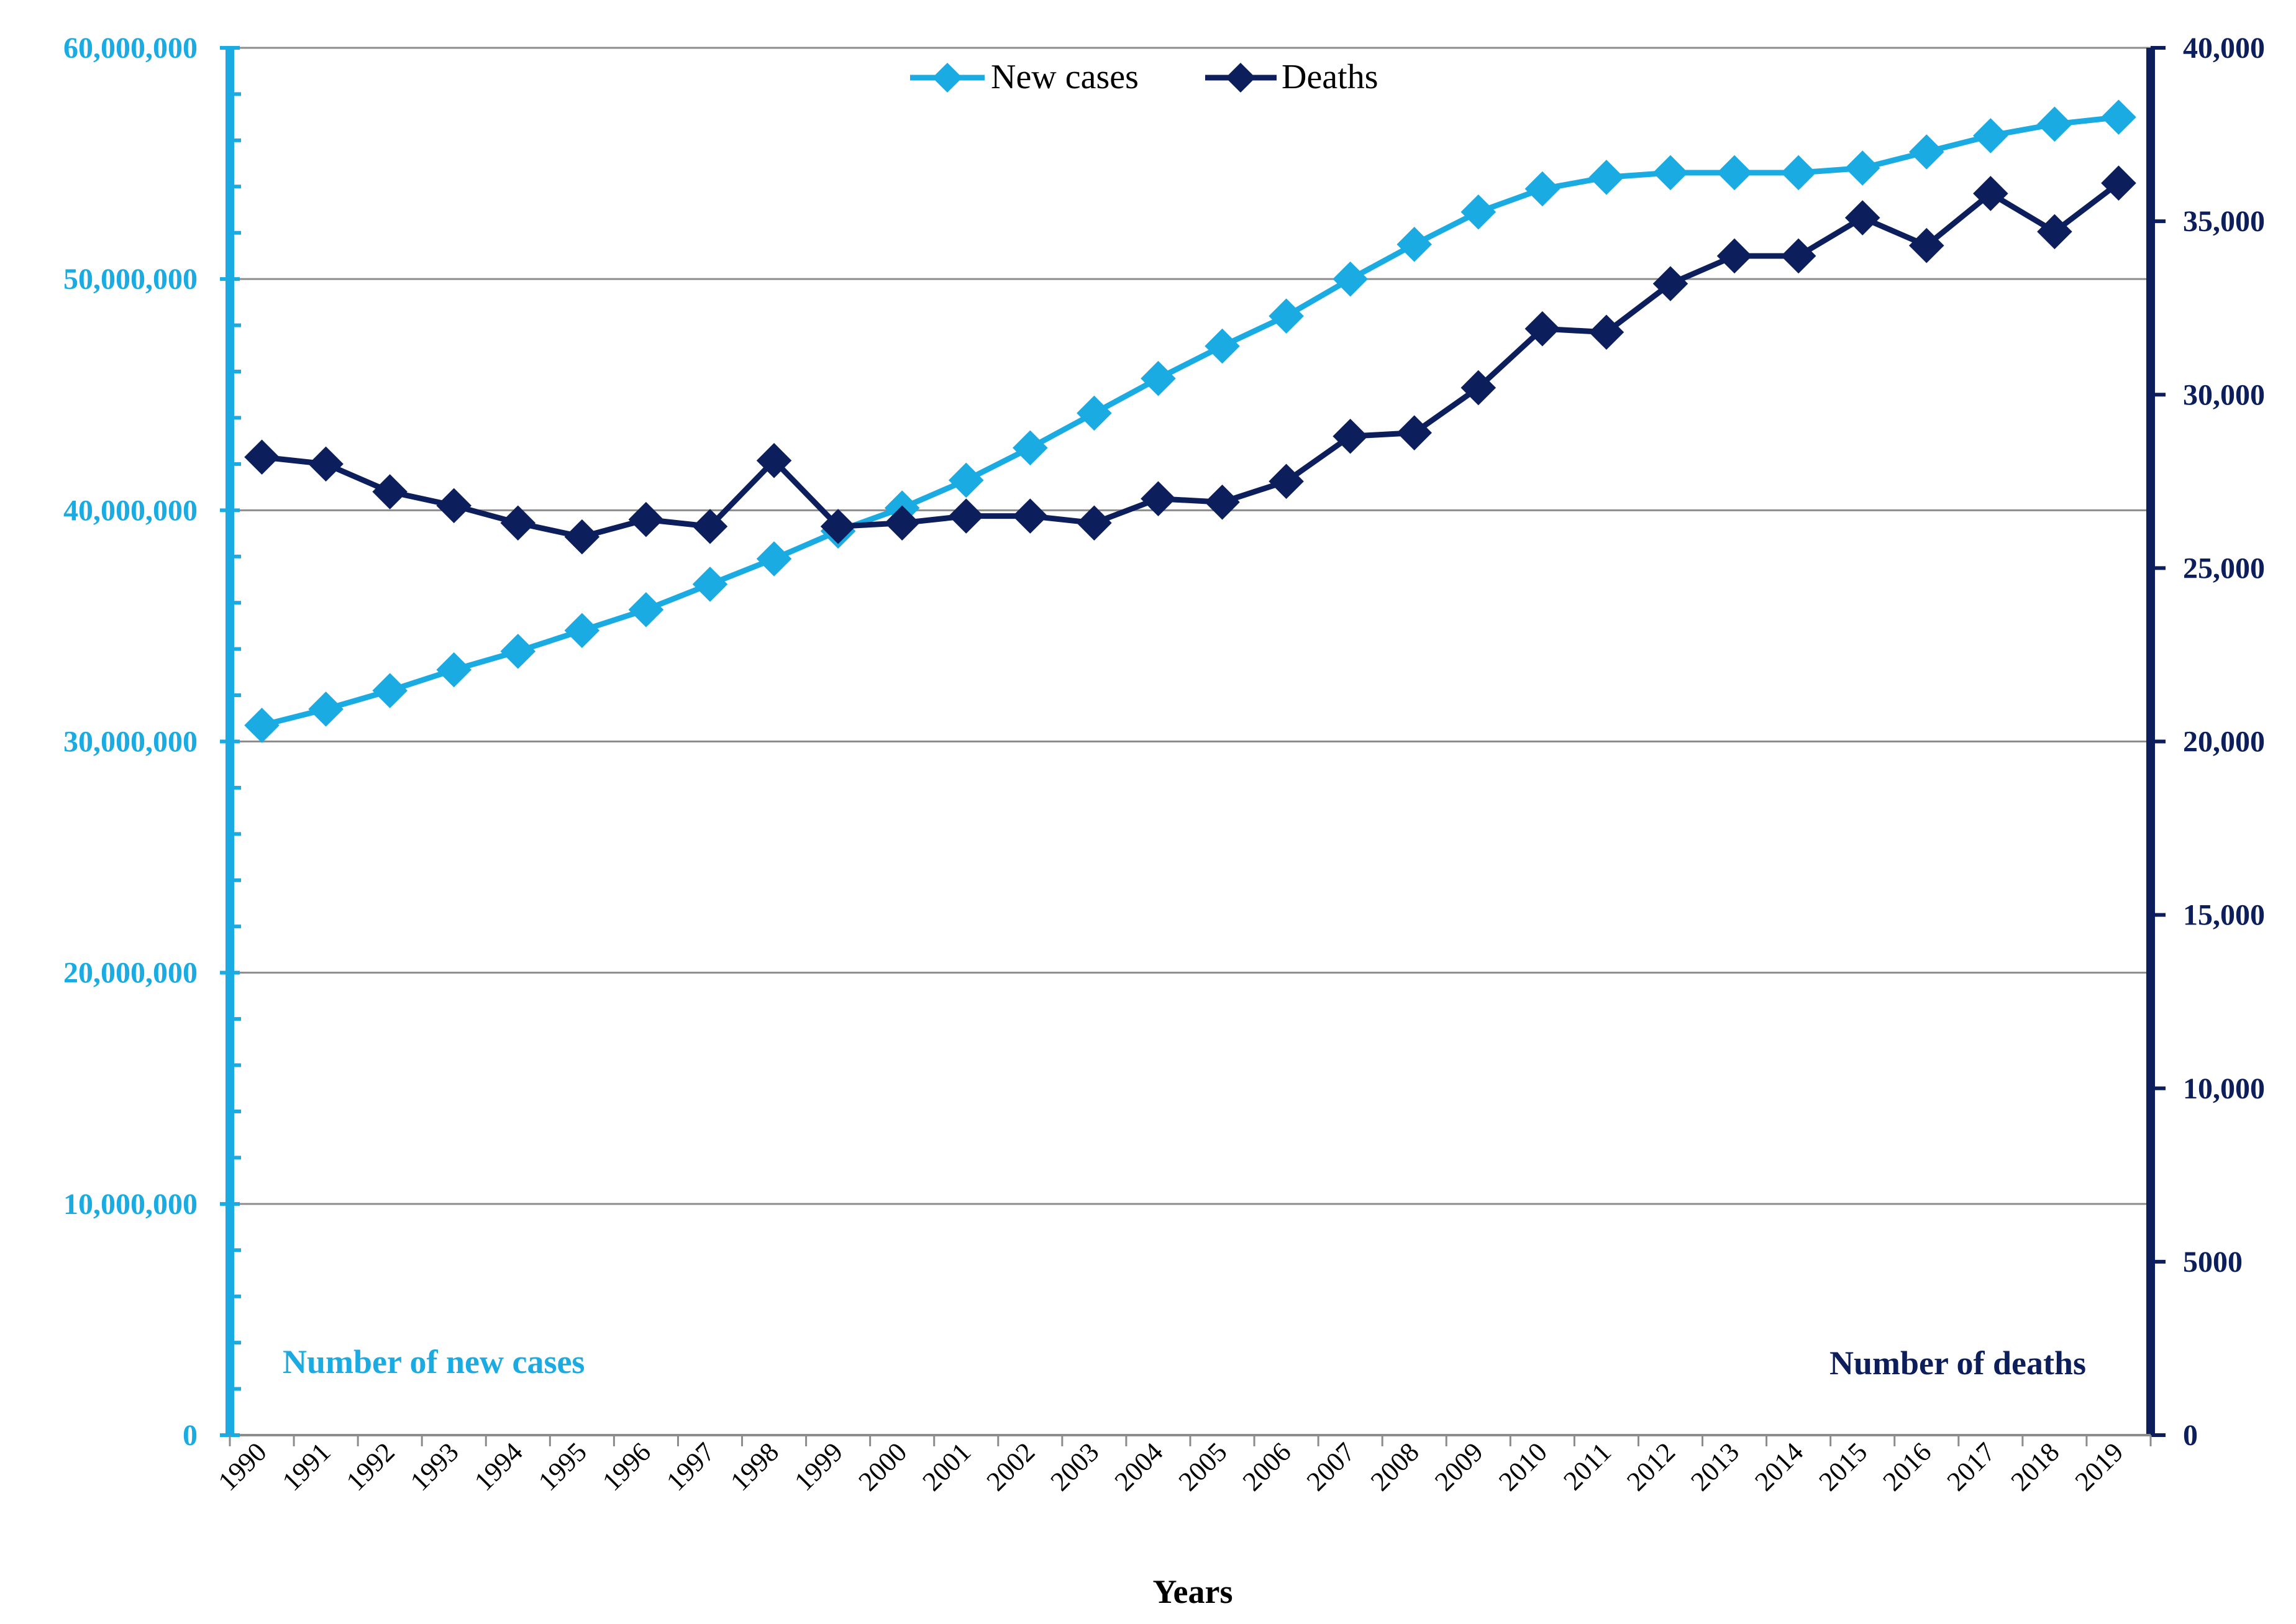 The height and width of the screenshot is (1624, 2296). I want to click on left-axis-title: Number of new cases, so click(434, 1361).